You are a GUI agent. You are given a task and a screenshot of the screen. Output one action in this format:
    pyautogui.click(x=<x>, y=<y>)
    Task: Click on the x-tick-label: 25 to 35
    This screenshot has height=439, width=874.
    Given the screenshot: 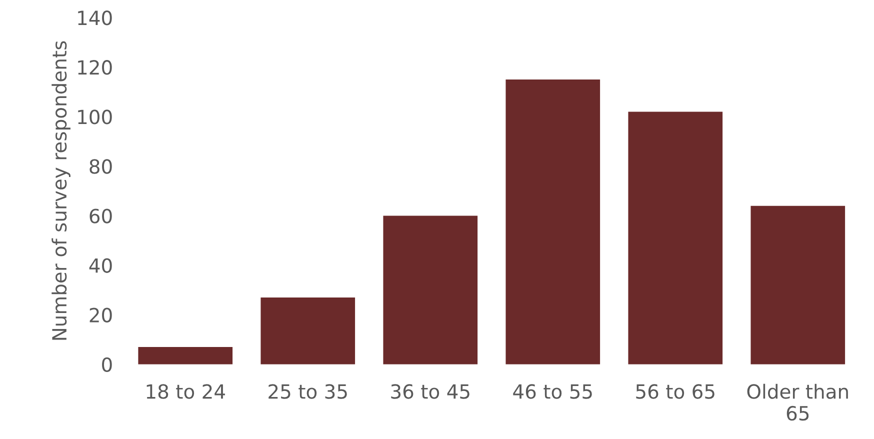 What is the action you would take?
    pyautogui.click(x=307, y=391)
    